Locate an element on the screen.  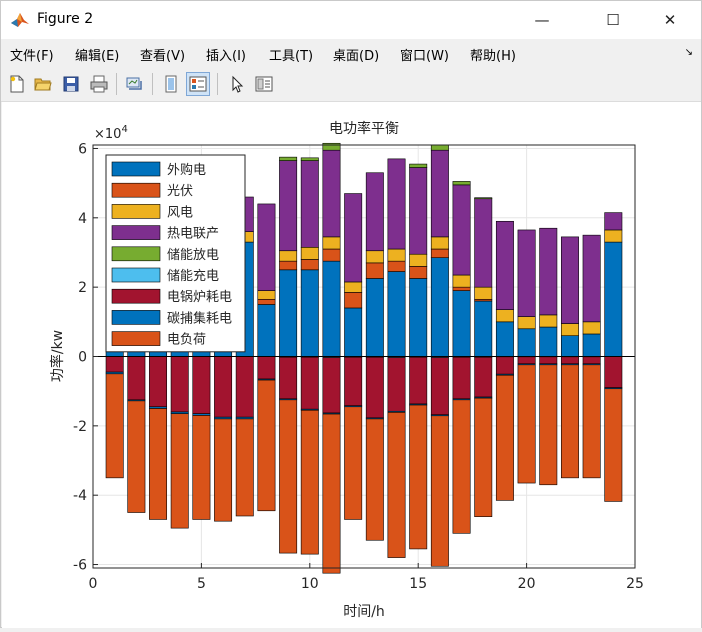
insert-colorbar-icon is located at coordinates (264, 84).